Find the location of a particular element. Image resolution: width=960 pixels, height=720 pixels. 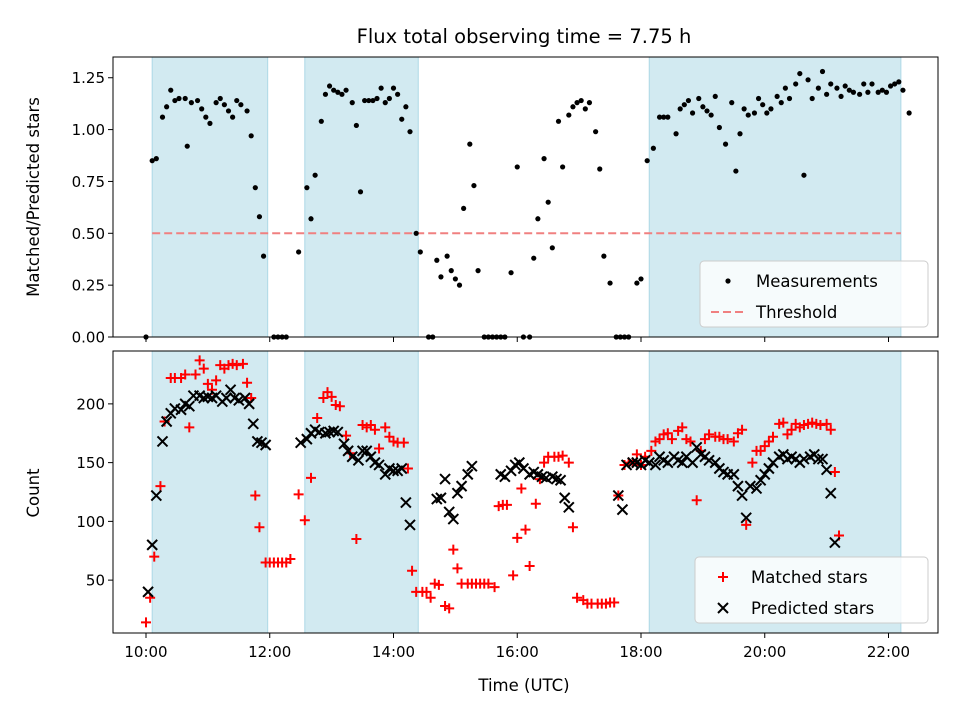

x-tick-label: 14:00 is located at coordinates (393, 652).